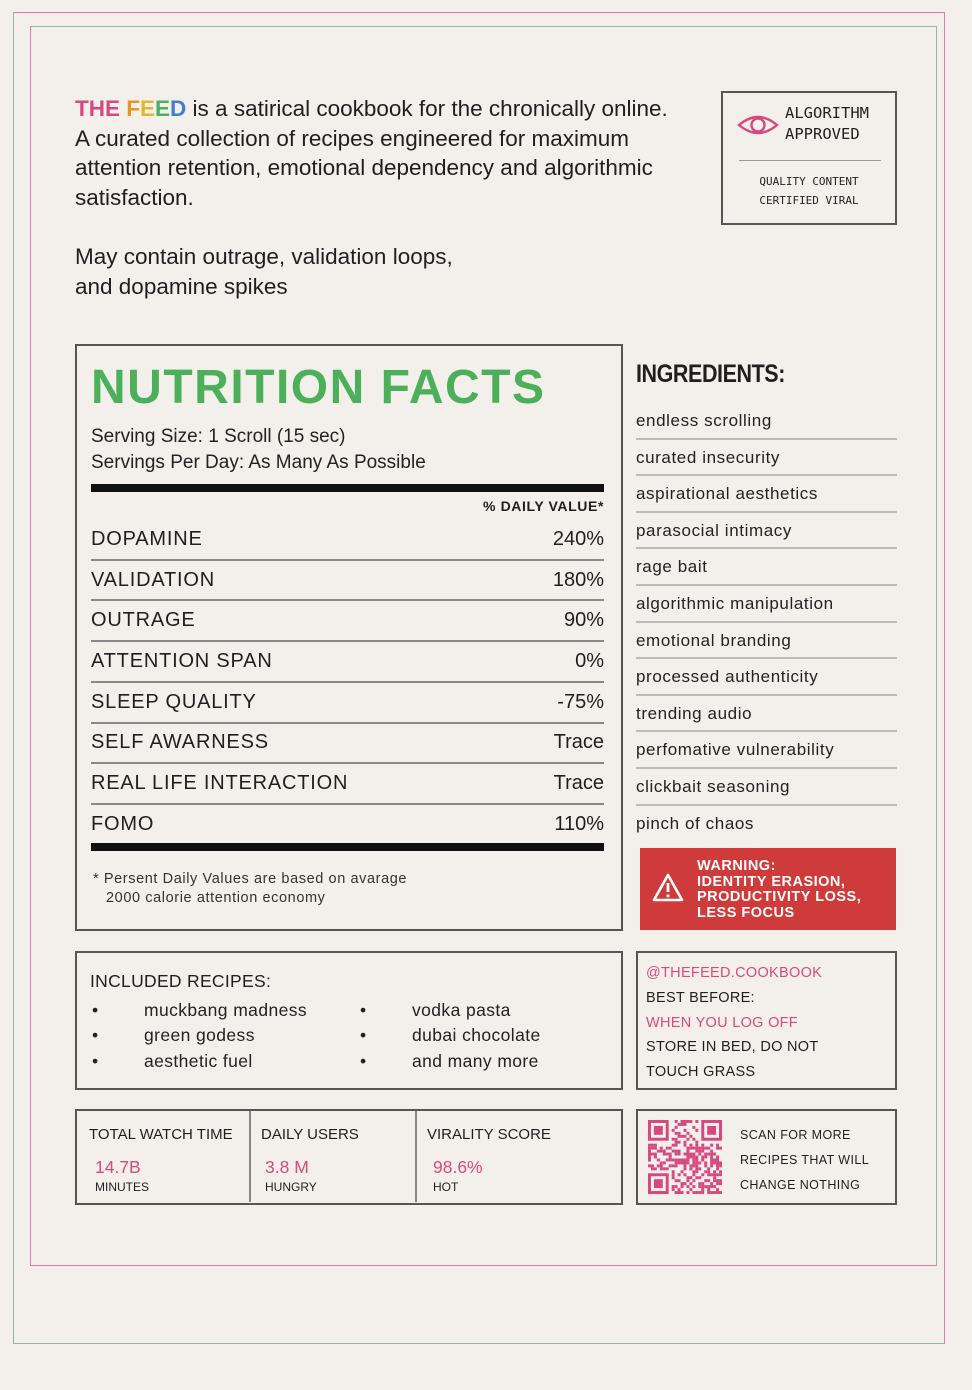 The image size is (972, 1390). Describe the element at coordinates (182, 660) in the screenshot. I see `nutrient-name: ATTENTION SPAN` at that location.